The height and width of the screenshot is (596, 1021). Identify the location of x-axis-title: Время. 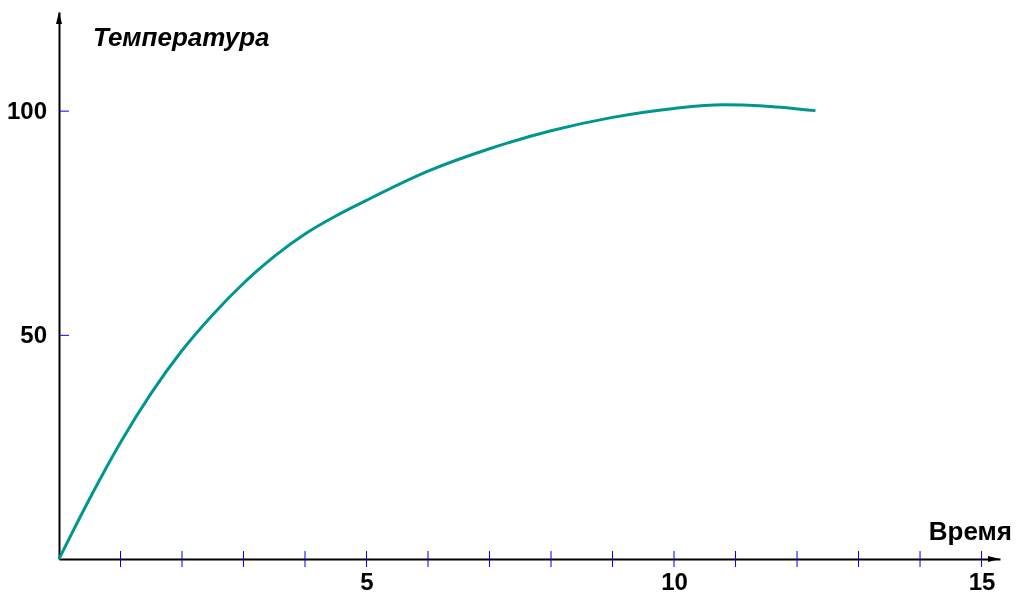
(970, 531).